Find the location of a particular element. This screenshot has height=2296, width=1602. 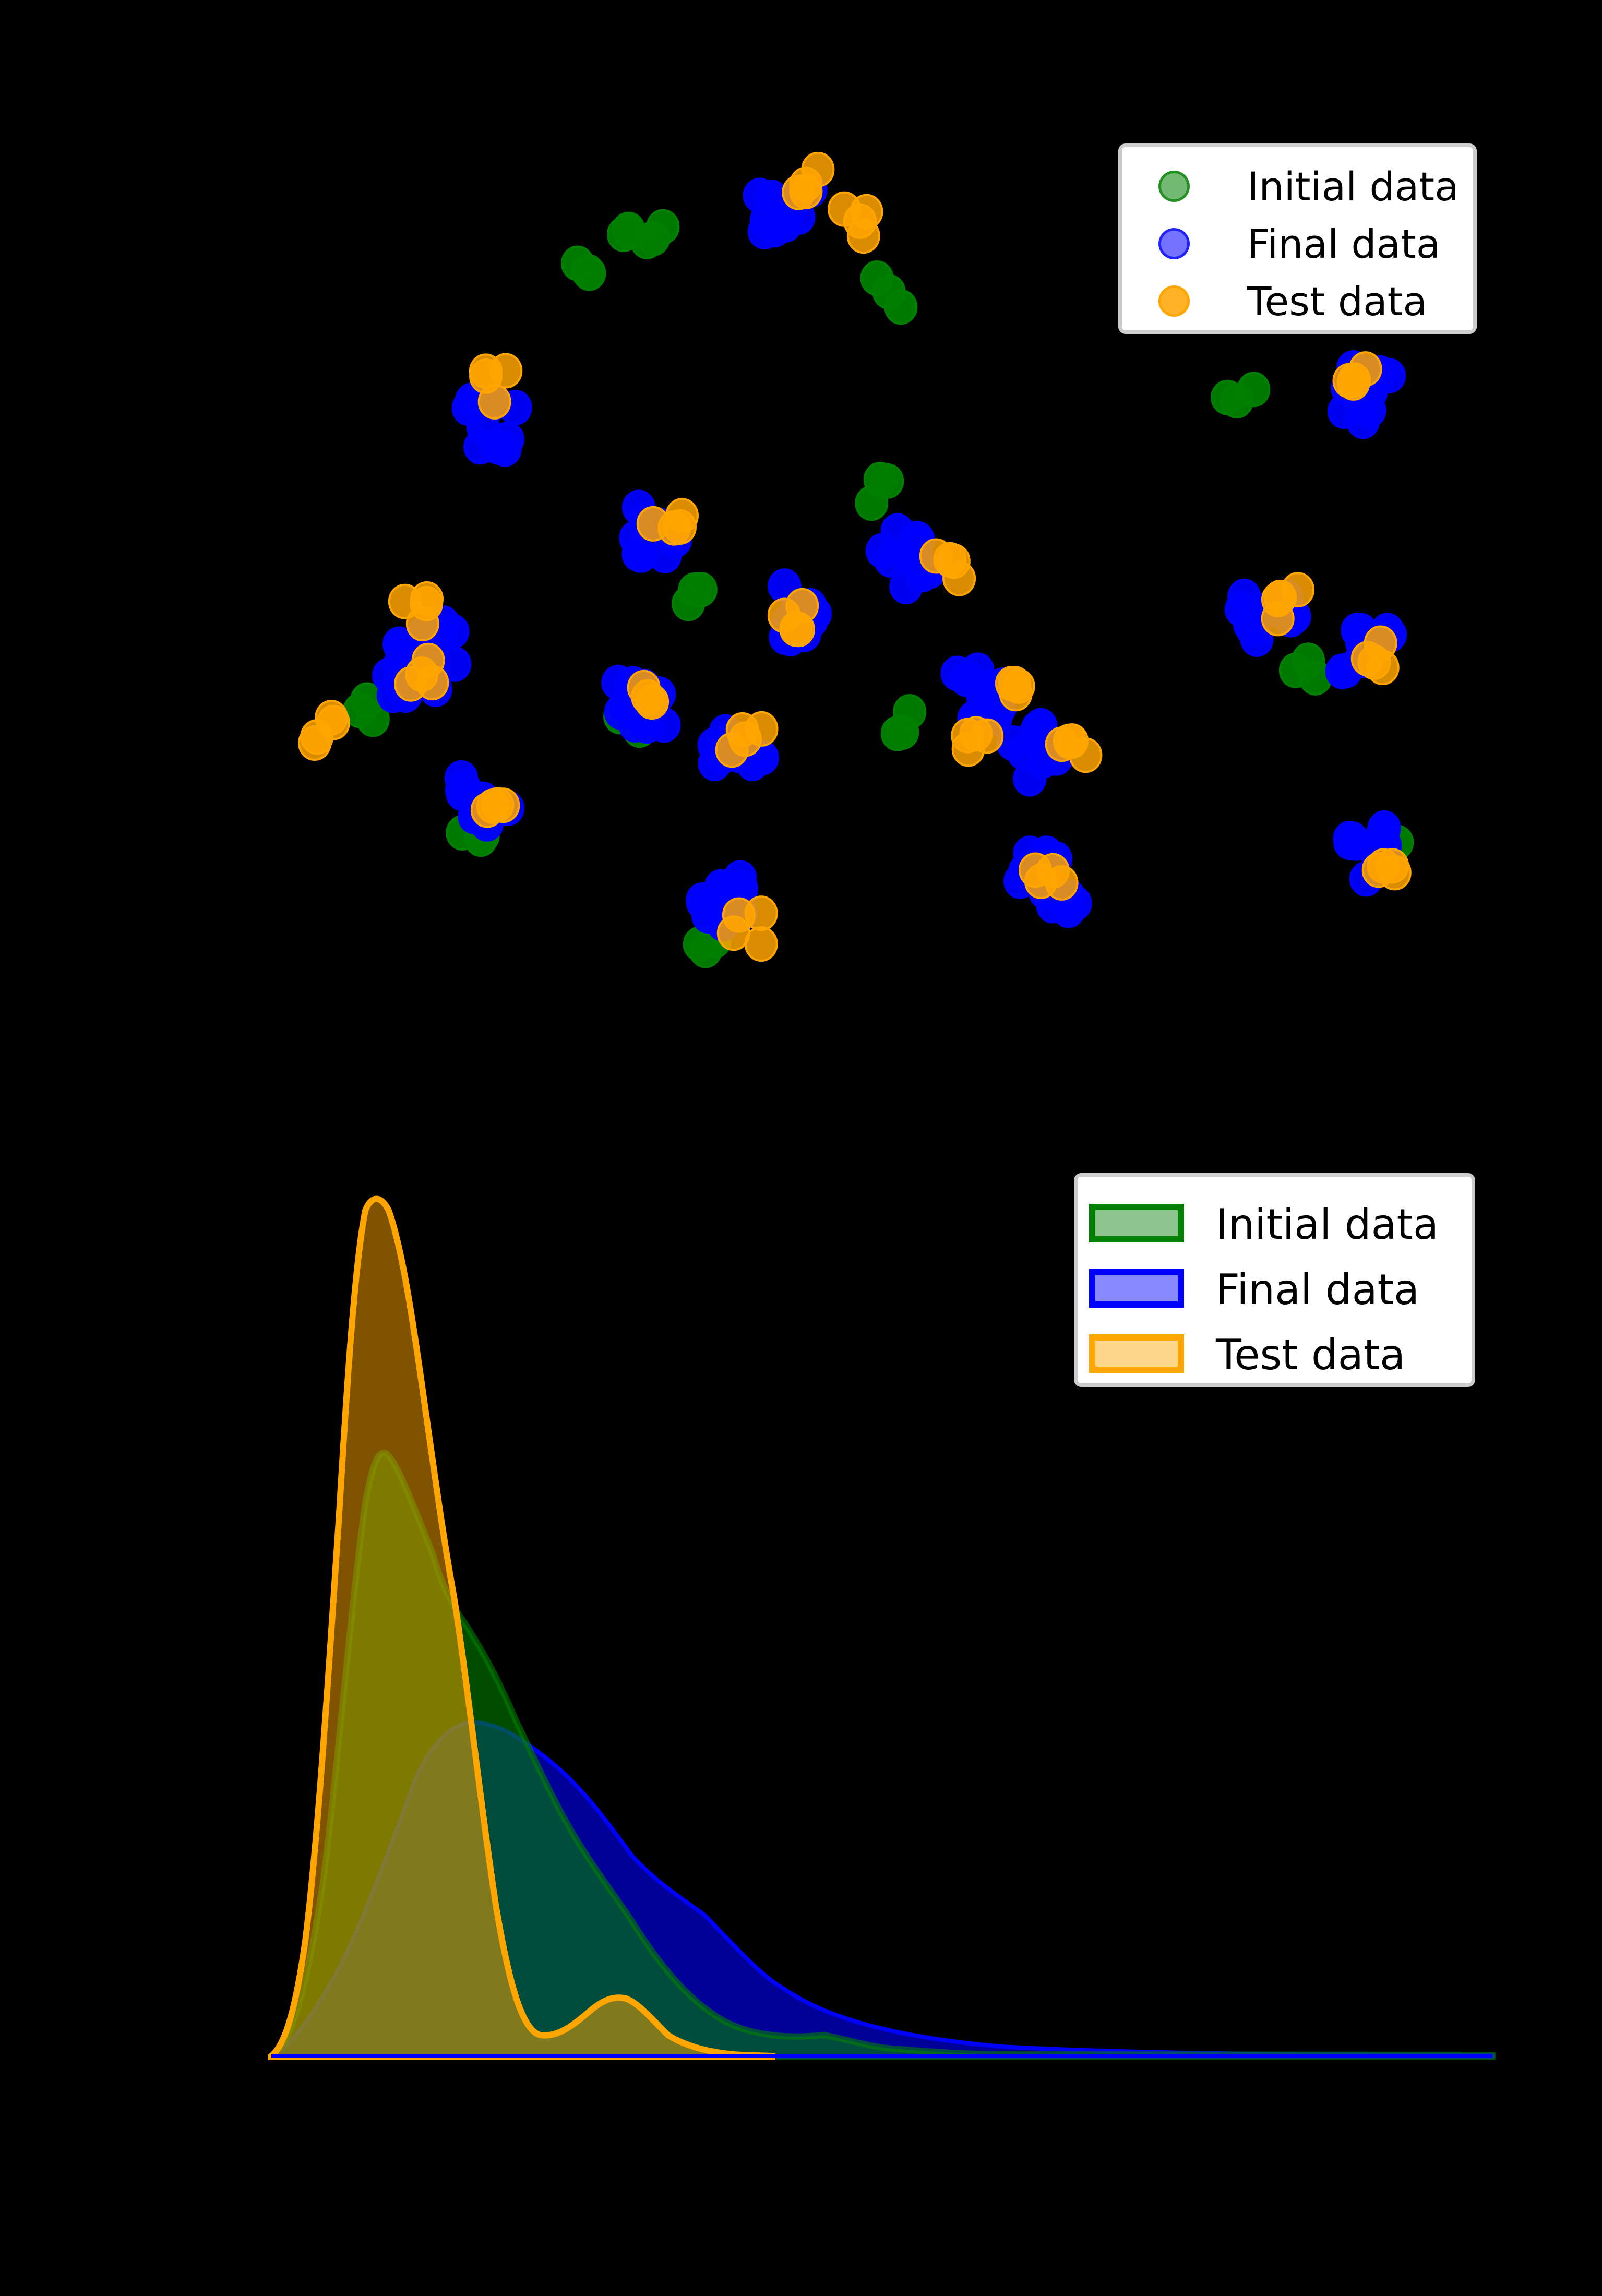

green-circle-icon is located at coordinates (1174, 186).